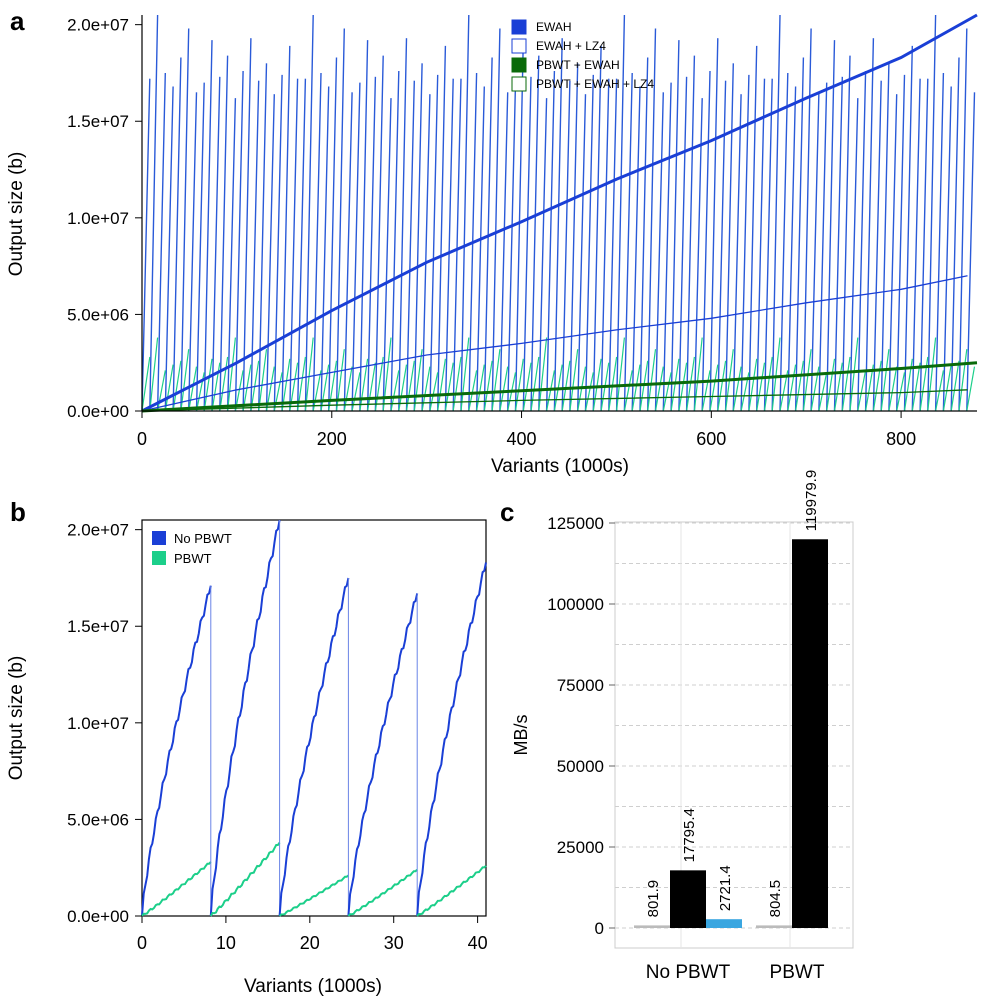 This screenshot has width=1000, height=1000. What do you see at coordinates (394, 943) in the screenshot?
I see `panel-b-xtick-label: 30` at bounding box center [394, 943].